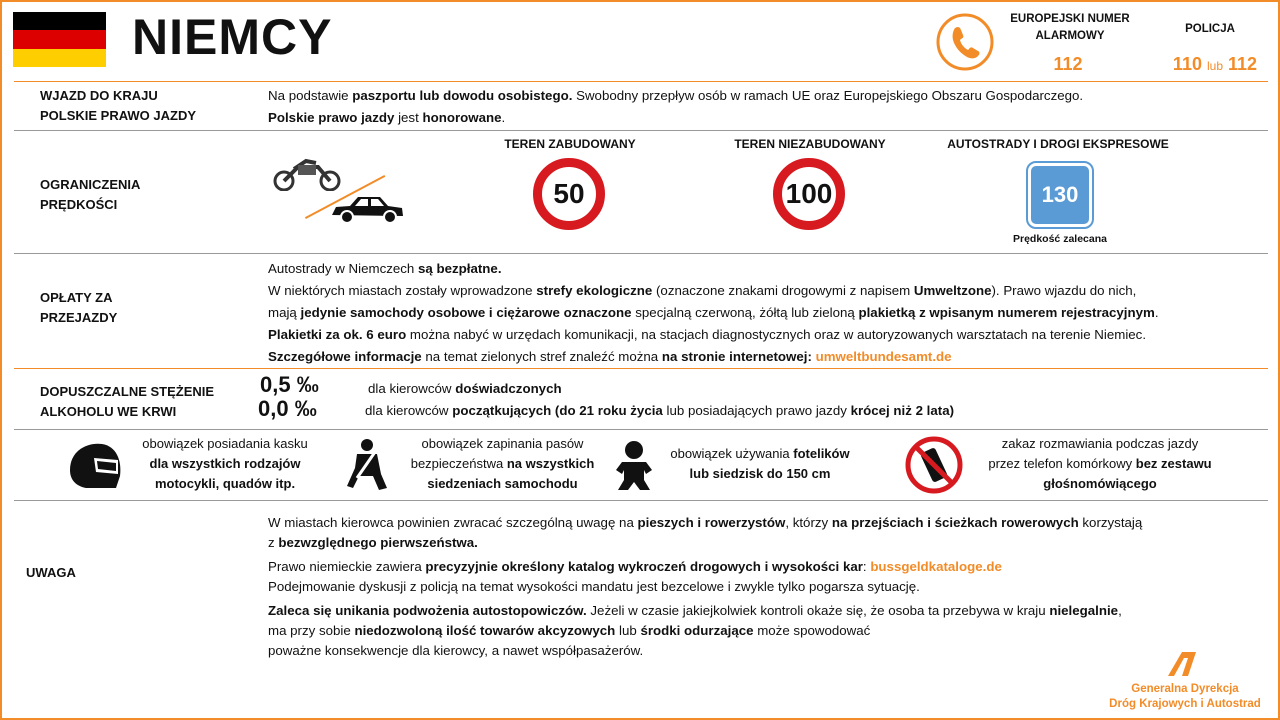 This screenshot has width=1280, height=720. Describe the element at coordinates (273, 542) in the screenshot. I see `text-segment: z` at that location.